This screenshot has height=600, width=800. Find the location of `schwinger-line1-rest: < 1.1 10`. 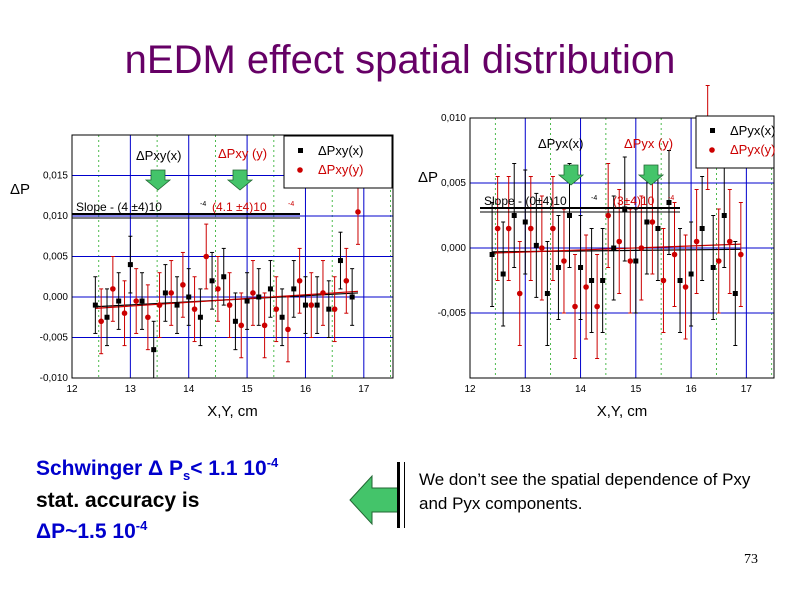

schwinger-line1-rest: < 1.1 10 is located at coordinates (228, 468).